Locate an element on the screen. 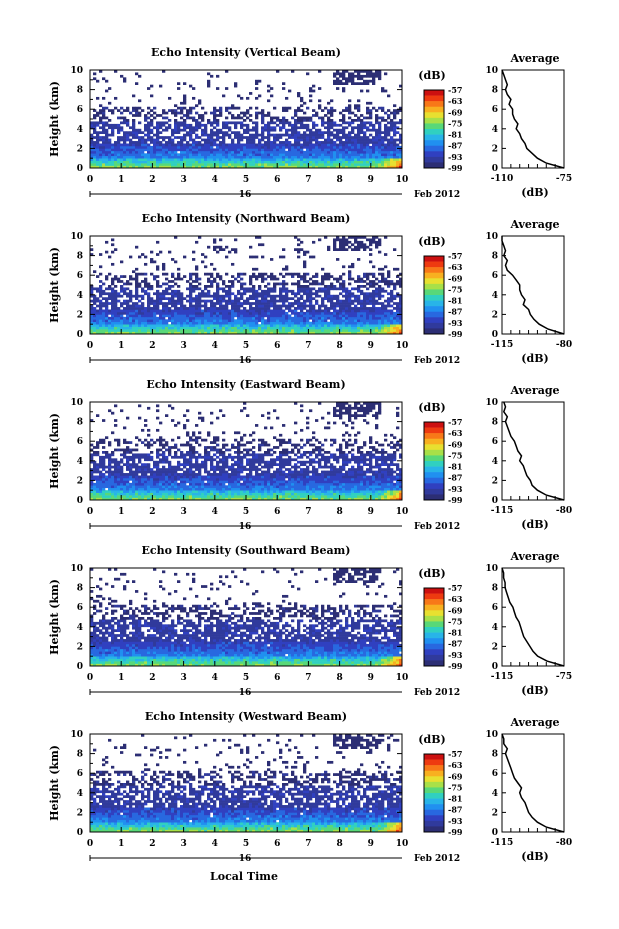  y-axis-label: Height (km) is located at coordinates (54, 285).